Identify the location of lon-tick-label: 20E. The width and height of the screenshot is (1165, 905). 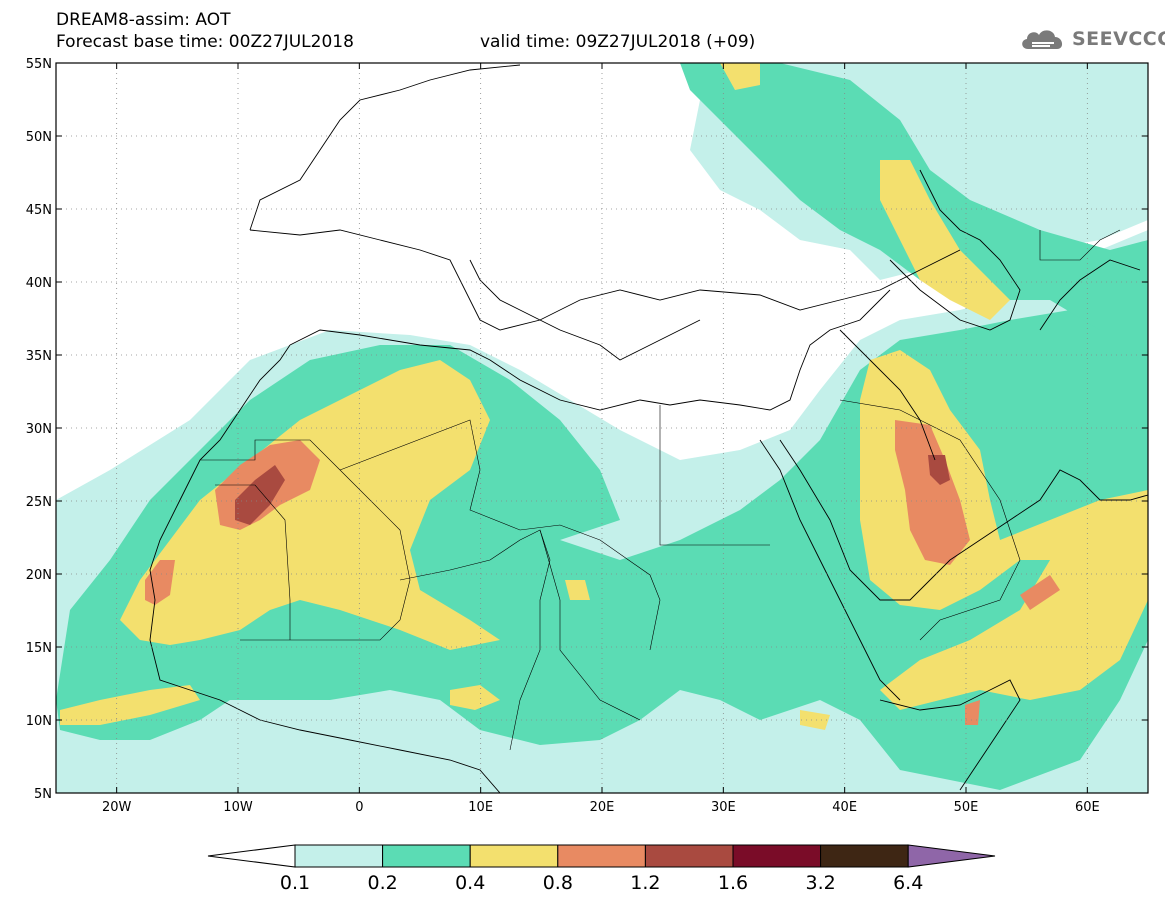
(602, 807).